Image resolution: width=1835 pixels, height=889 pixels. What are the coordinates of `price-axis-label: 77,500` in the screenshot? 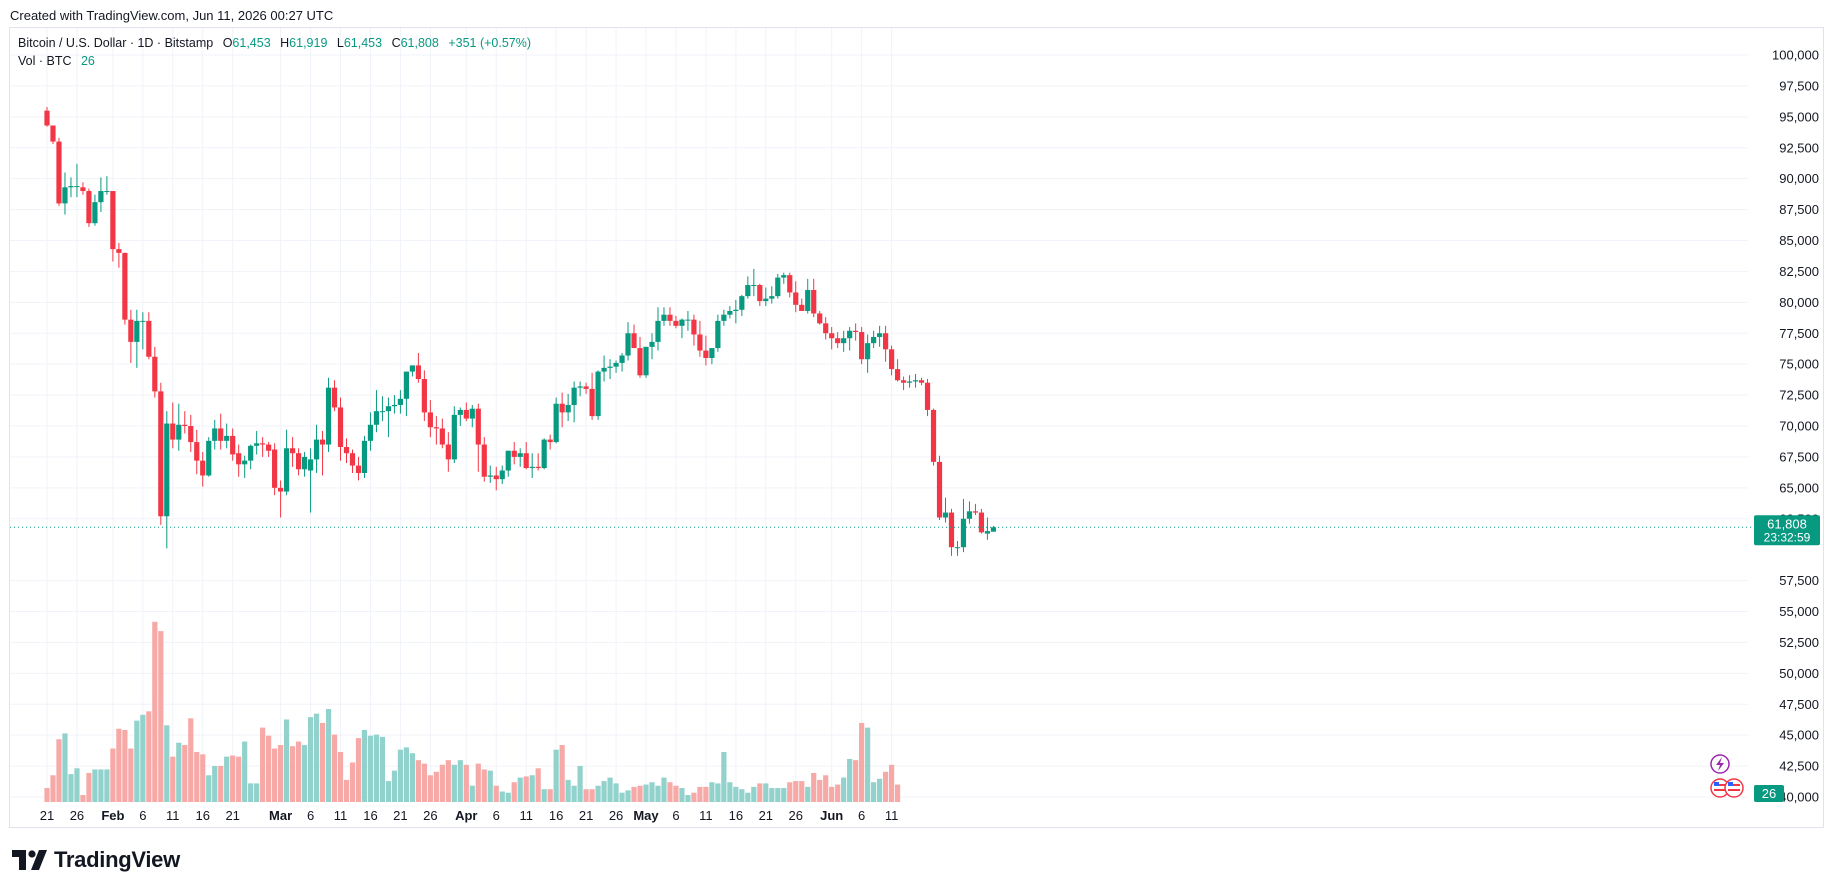 It's located at (1799, 333).